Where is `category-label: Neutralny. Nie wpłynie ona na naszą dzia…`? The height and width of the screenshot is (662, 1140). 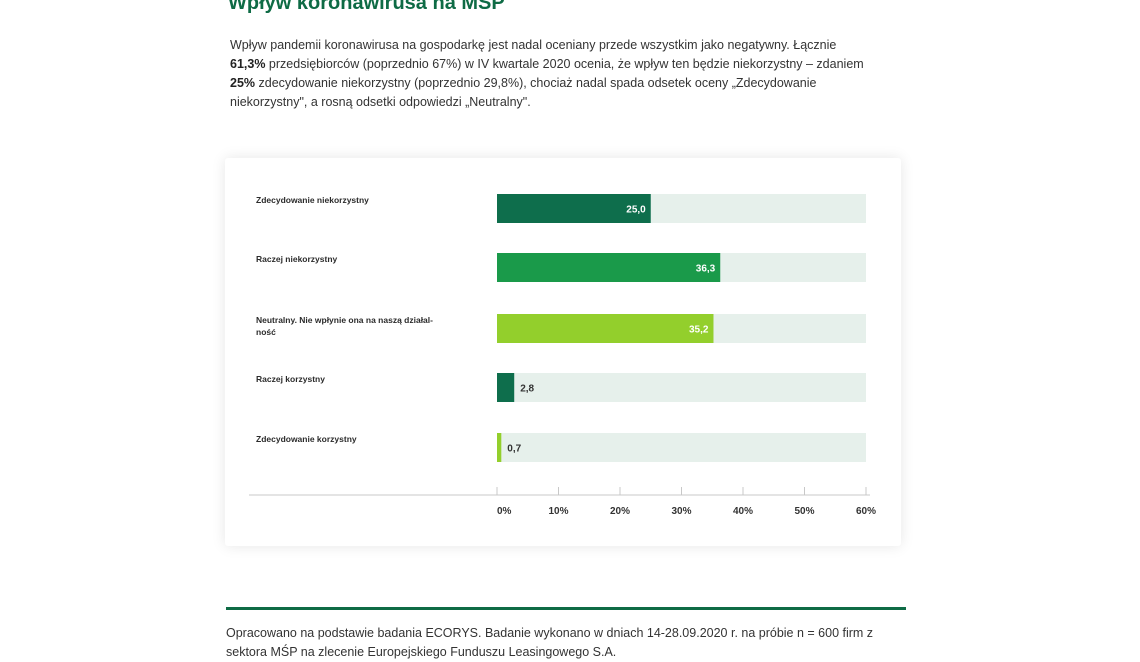
category-label: Neutralny. Nie wpłynie ona na naszą dzia… is located at coordinates (344, 326).